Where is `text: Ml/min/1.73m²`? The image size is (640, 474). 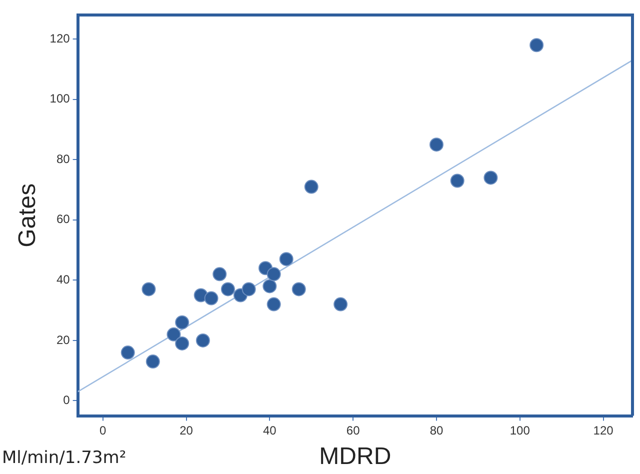
text: Ml/min/1.73m² is located at coordinates (64, 458).